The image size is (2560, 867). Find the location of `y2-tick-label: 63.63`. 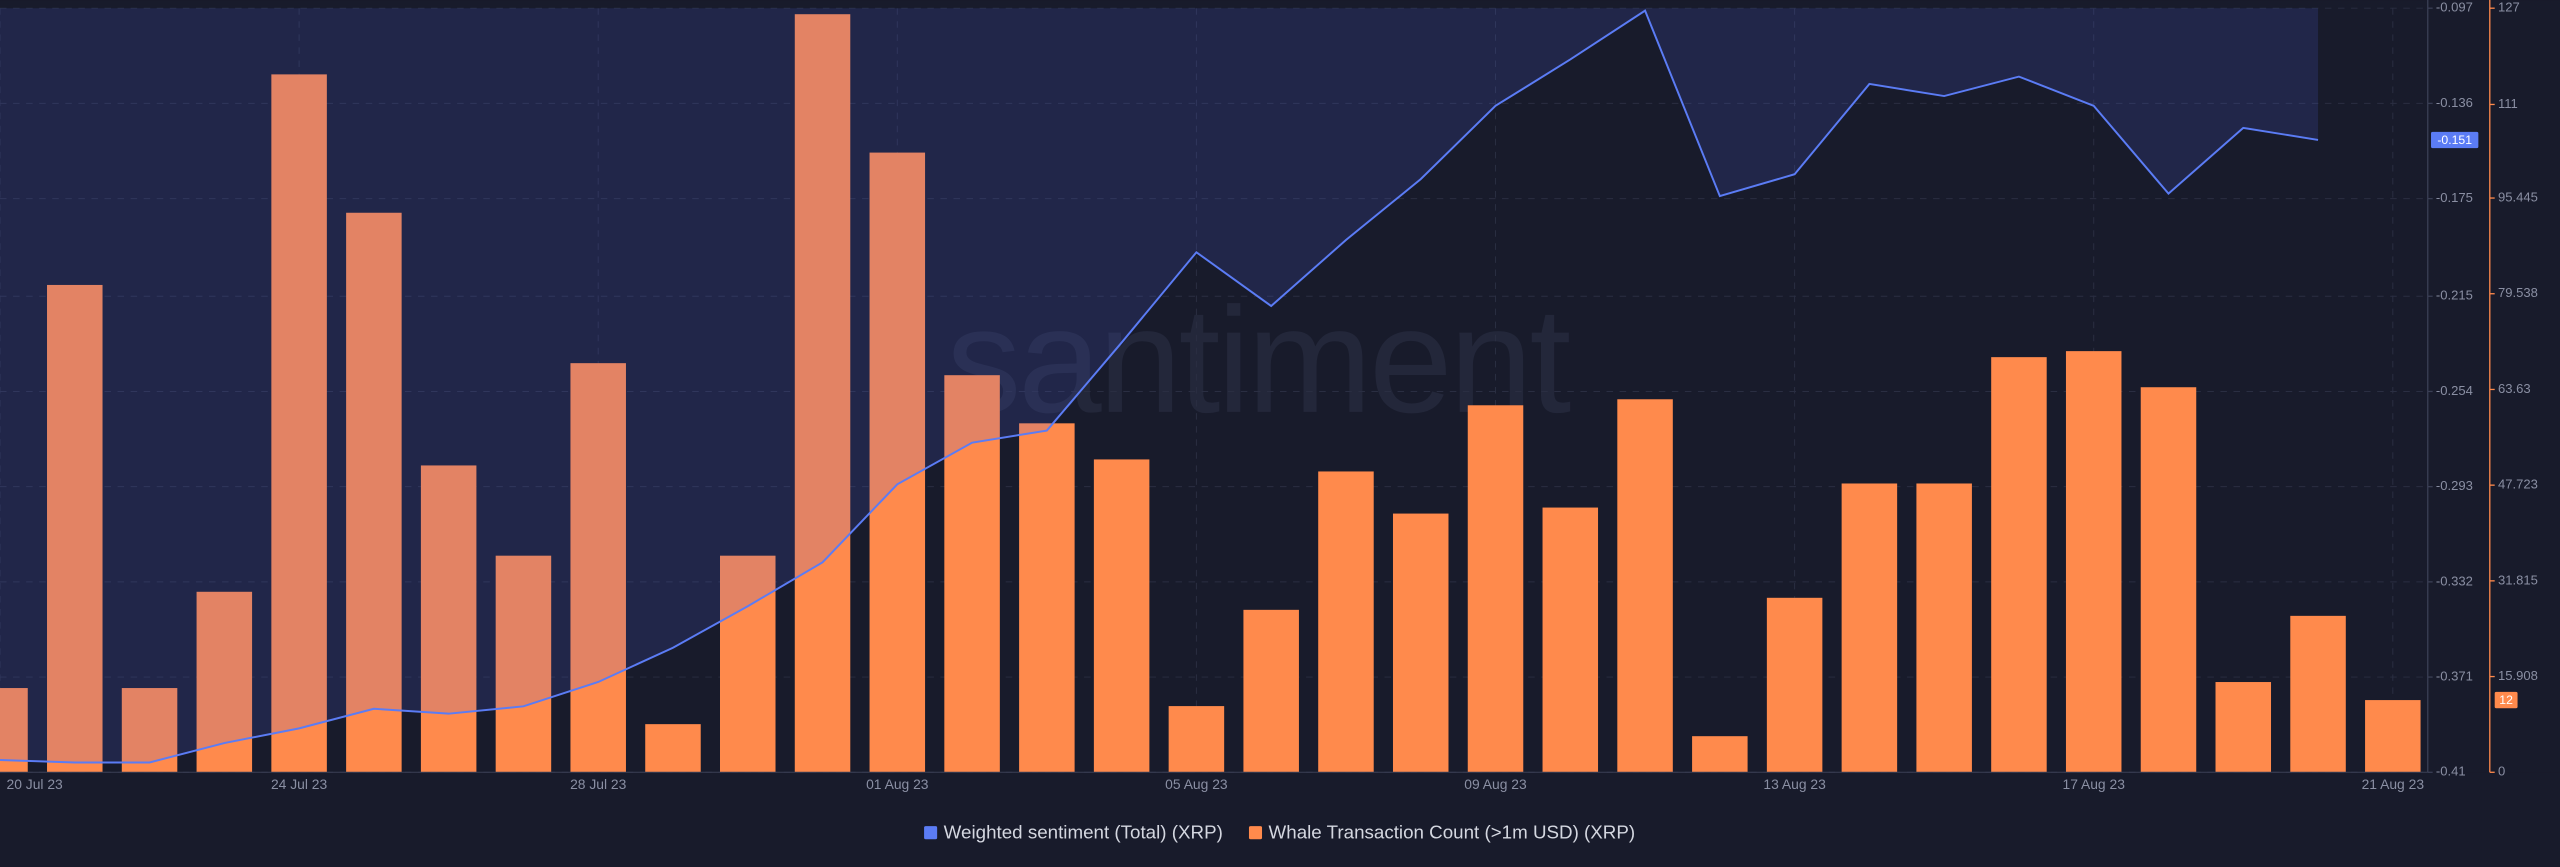

y2-tick-label: 63.63 is located at coordinates (2514, 388).